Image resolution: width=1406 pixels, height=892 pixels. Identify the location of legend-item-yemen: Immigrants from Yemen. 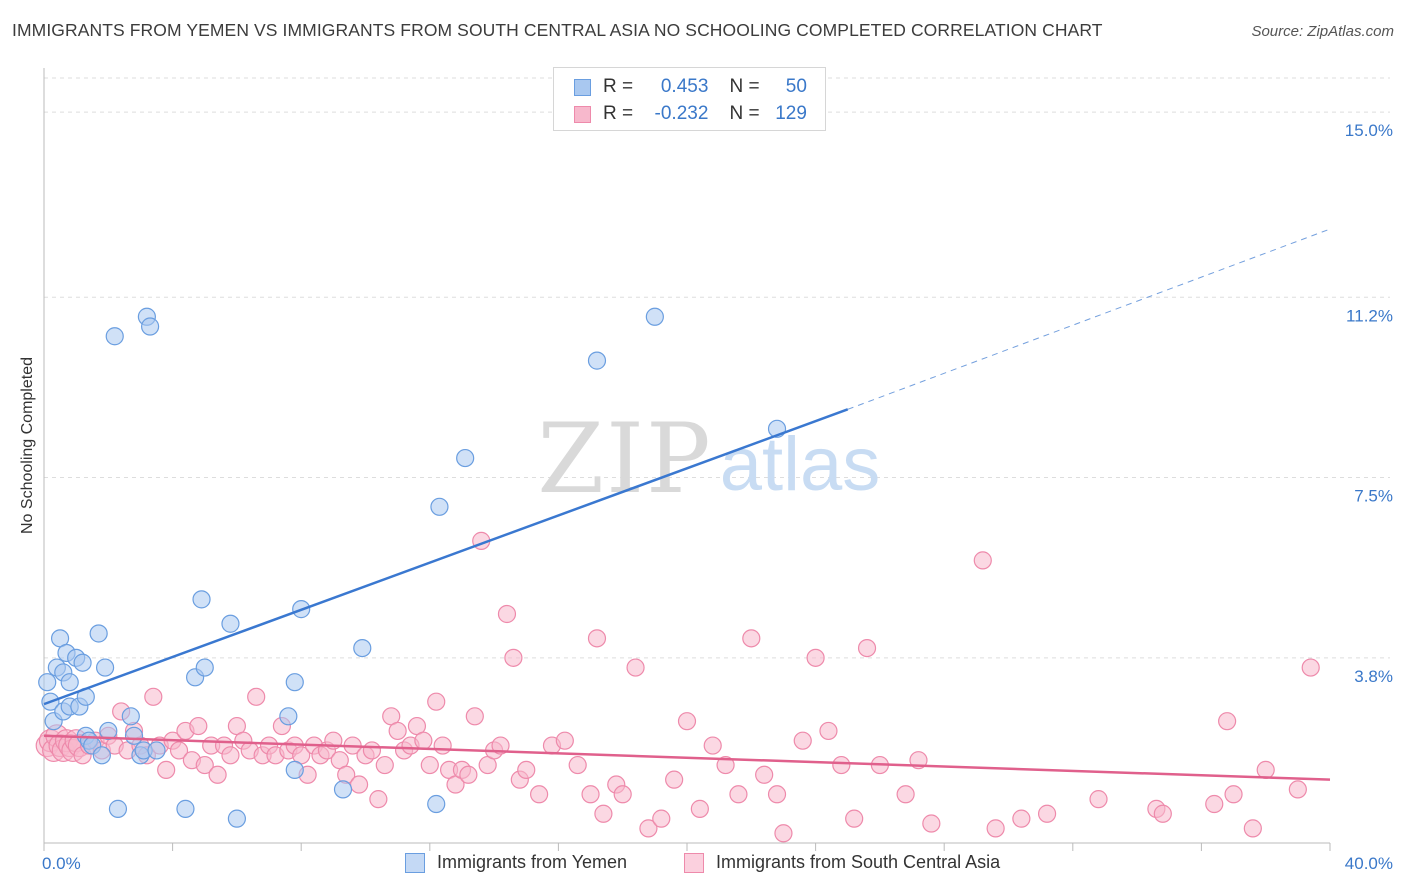
(516, 862).